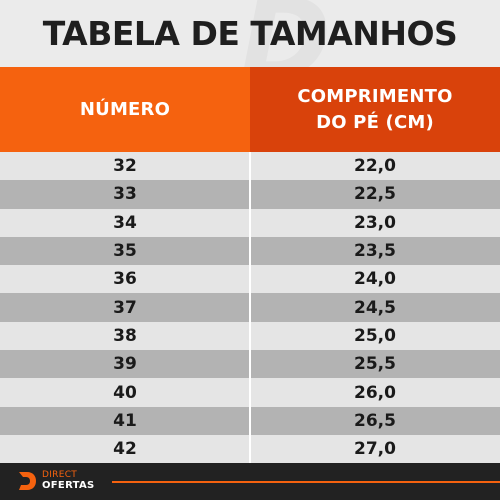 This screenshot has width=500, height=500. Describe the element at coordinates (375, 364) in the screenshot. I see `cell-comprimento: 25,5` at that location.